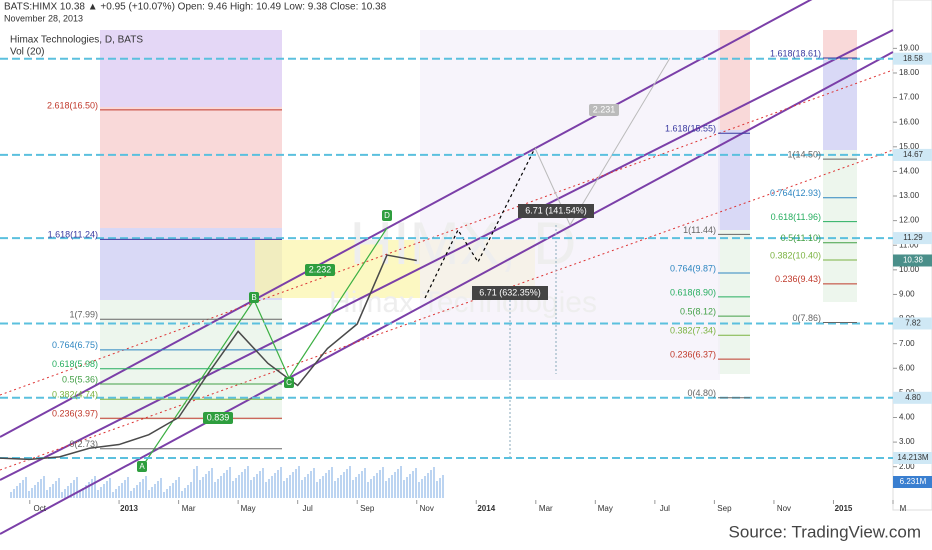 The image size is (932, 550). Describe the element at coordinates (909, 47) in the screenshot. I see `y-tick-label: 19.00` at that location.